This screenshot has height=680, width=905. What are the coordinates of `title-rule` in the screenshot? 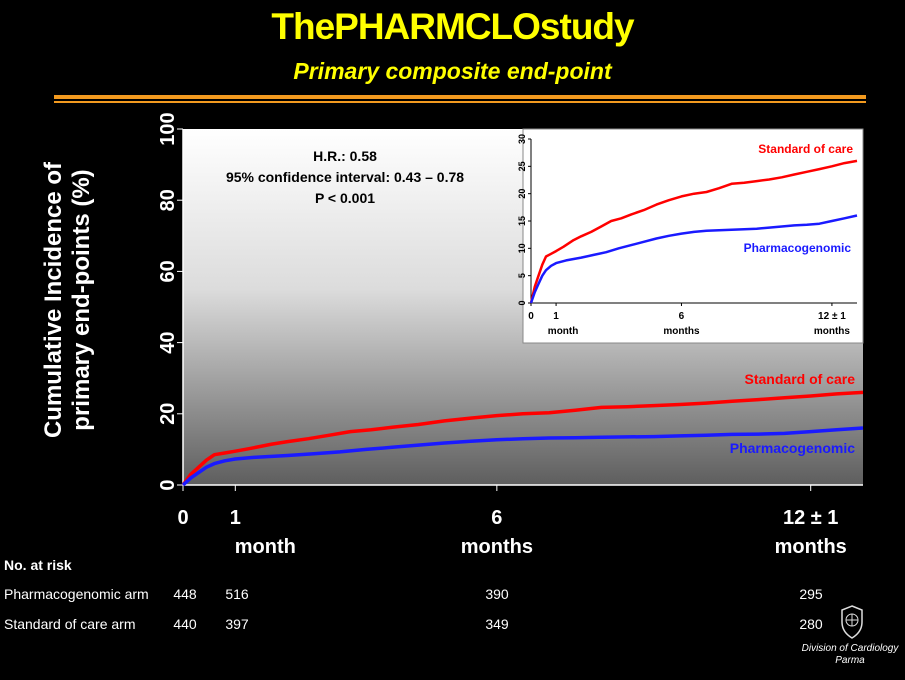 It's located at (460, 97).